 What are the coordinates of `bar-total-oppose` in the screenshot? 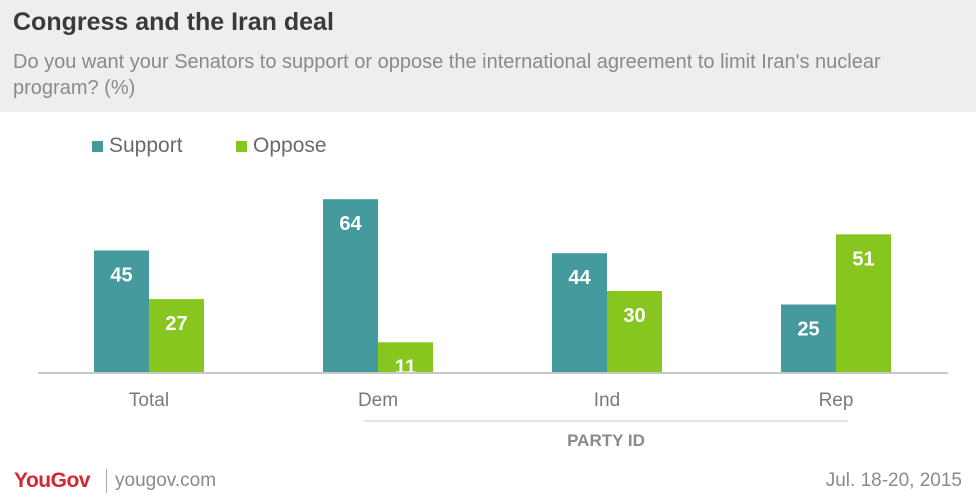 It's located at (176, 335).